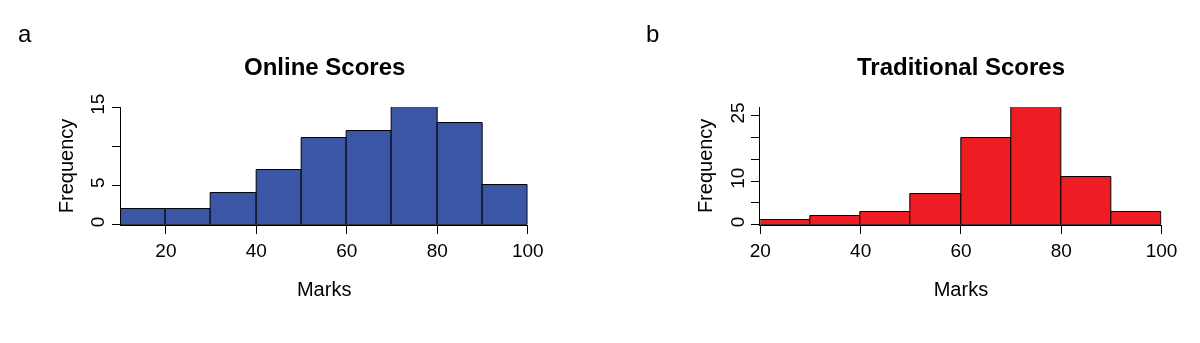 This screenshot has width=1200, height=343. What do you see at coordinates (653, 33) in the screenshot?
I see `text: b` at bounding box center [653, 33].